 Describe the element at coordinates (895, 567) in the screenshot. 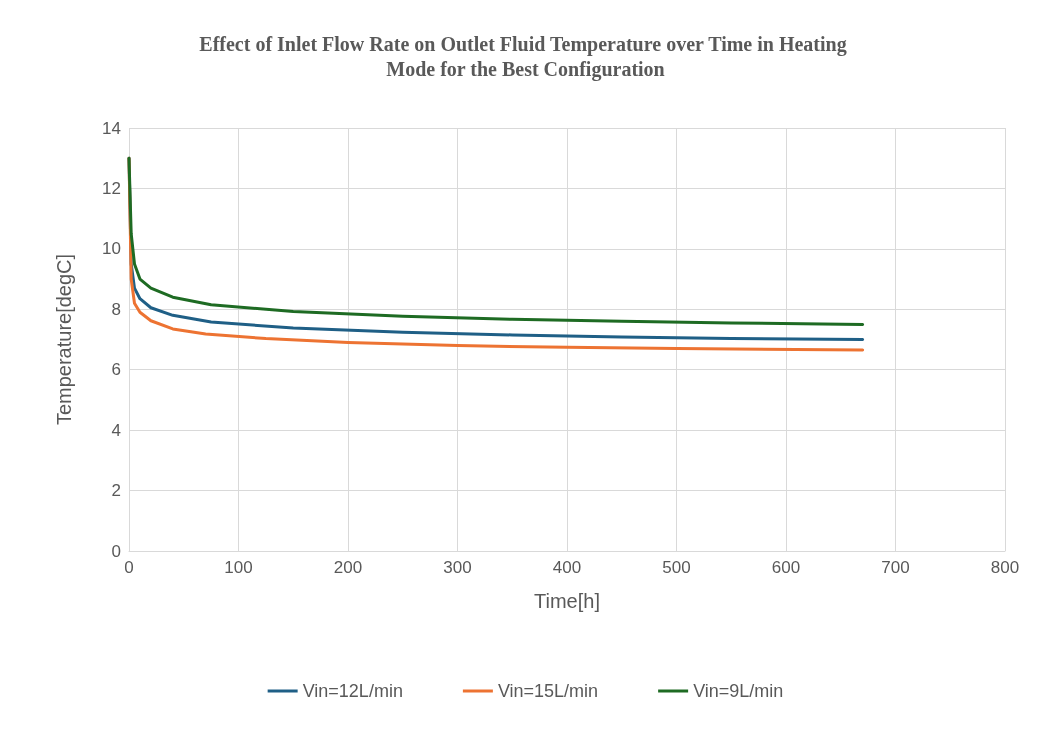

I see `x-tick-label: 700` at that location.